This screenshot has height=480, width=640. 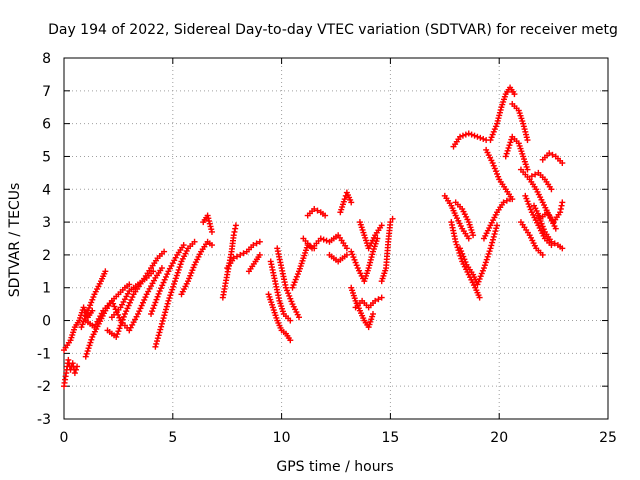 I want to click on x-axis-label: GPS time / hours, so click(x=334, y=467).